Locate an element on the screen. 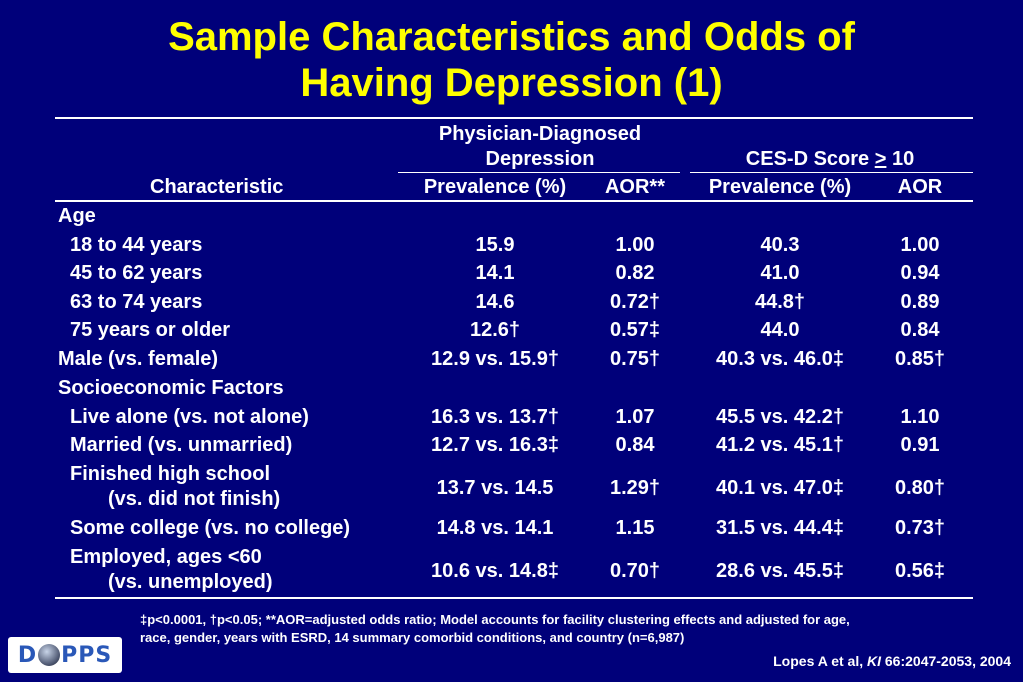  row-label-continued: (vs. did not finish) is located at coordinates (194, 499).